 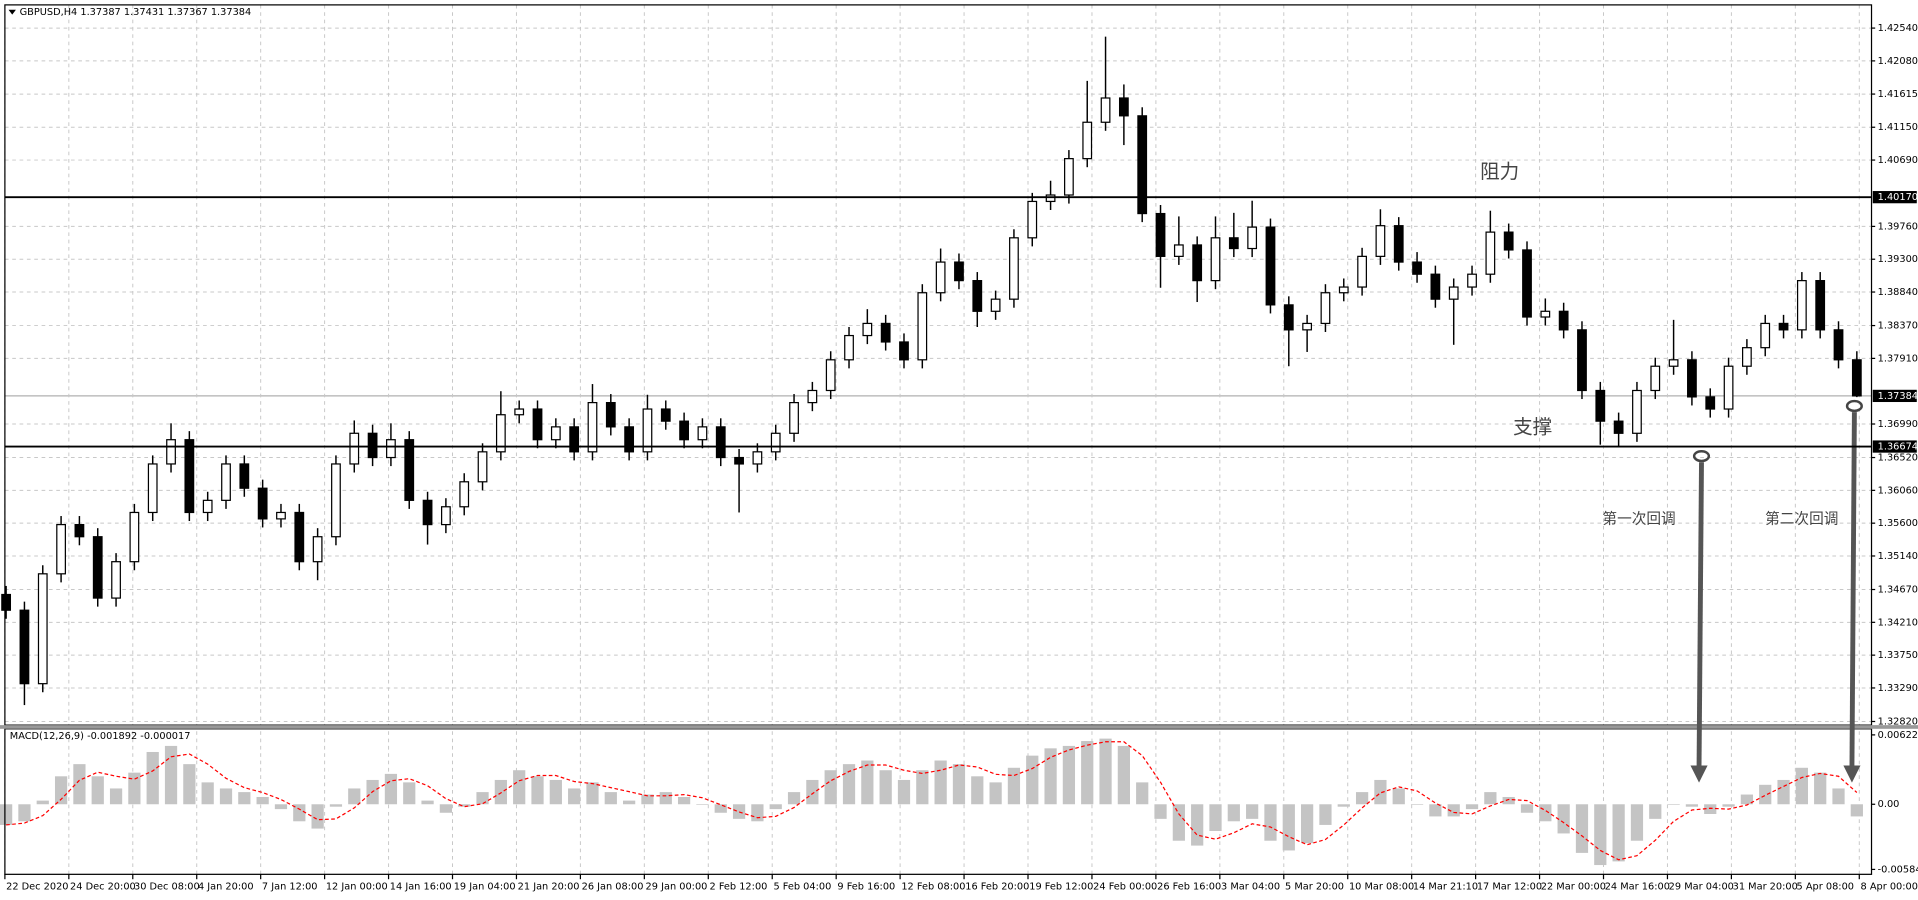 I want to click on y-tick-label: 1.38370, so click(x=1898, y=326).